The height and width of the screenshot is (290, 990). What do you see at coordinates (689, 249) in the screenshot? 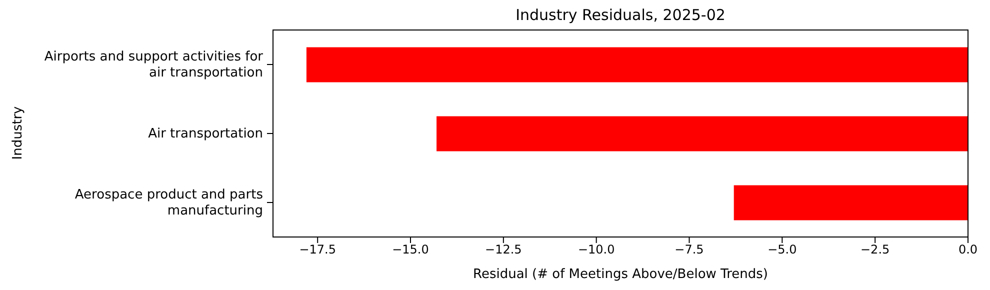
I see `x-tick-label: −7.5` at bounding box center [689, 249].